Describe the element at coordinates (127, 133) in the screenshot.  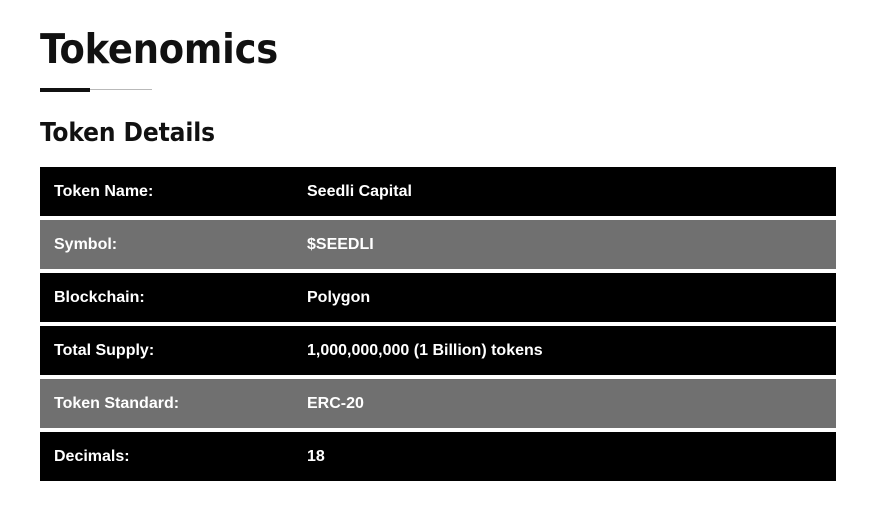
I see `section-title-token-details: Token Details` at that location.